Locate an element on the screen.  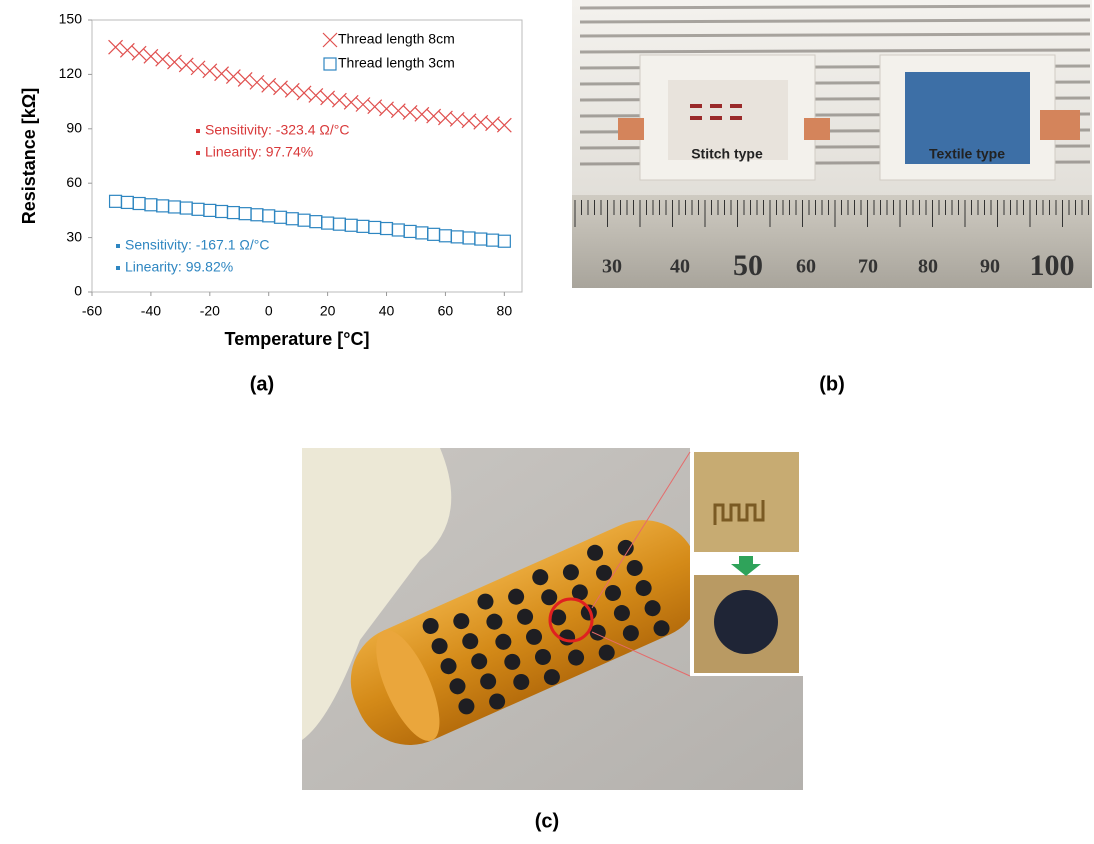
ruler-number: 60 is located at coordinates (806, 267).